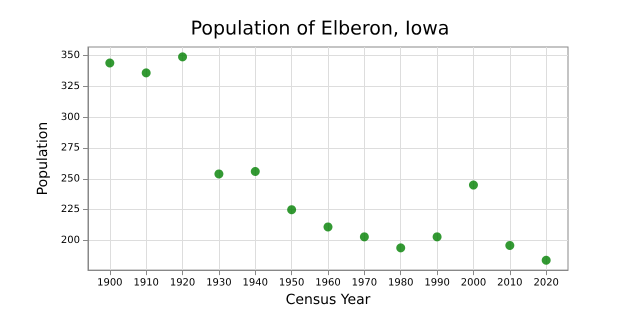 This screenshot has height=320, width=640. Describe the element at coordinates (546, 283) in the screenshot. I see `x-tick-label: 2020` at that location.